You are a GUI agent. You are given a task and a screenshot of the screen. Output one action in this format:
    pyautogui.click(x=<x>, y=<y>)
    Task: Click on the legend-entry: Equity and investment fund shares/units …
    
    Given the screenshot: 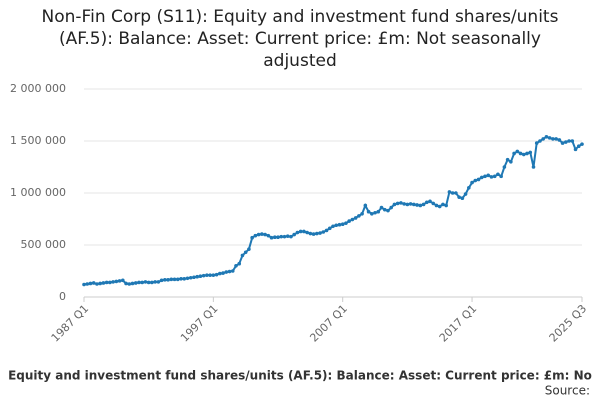 What is the action you would take?
    pyautogui.click(x=300, y=376)
    